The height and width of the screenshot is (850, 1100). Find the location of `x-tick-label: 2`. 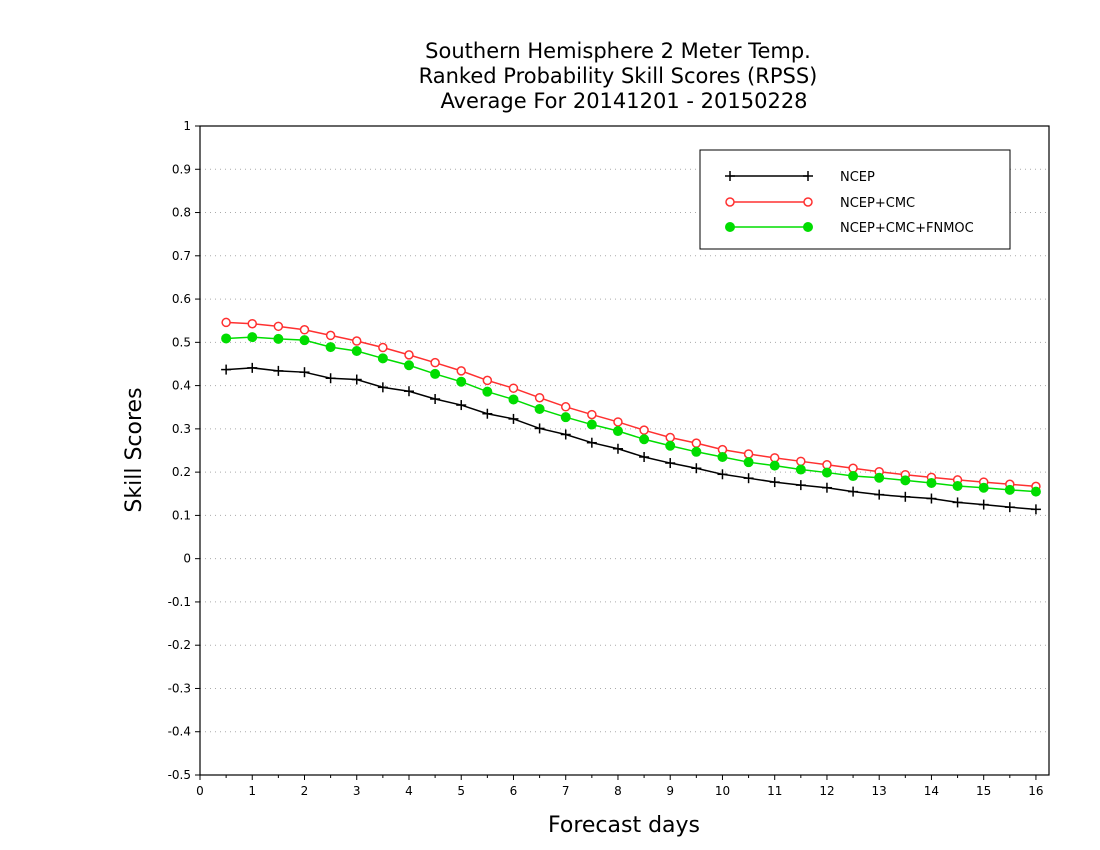

x-tick-label: 2 is located at coordinates (305, 791).